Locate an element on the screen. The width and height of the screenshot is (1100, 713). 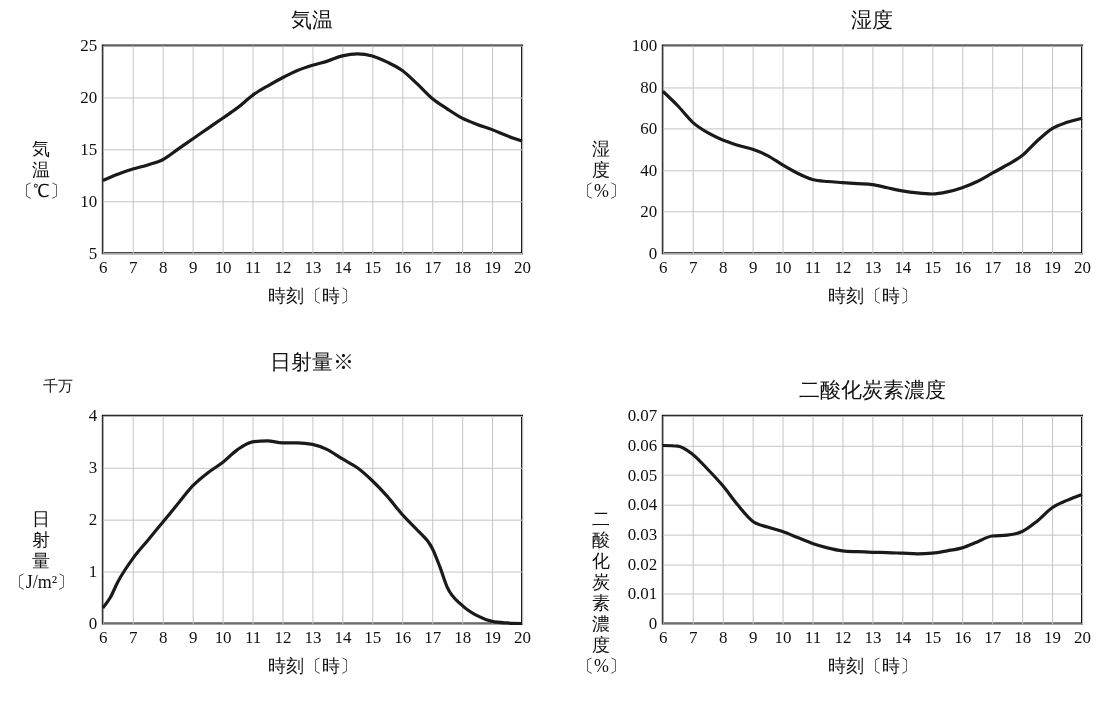
y-axis-title: 気温〔℃〕 is located at coordinates (41, 169).